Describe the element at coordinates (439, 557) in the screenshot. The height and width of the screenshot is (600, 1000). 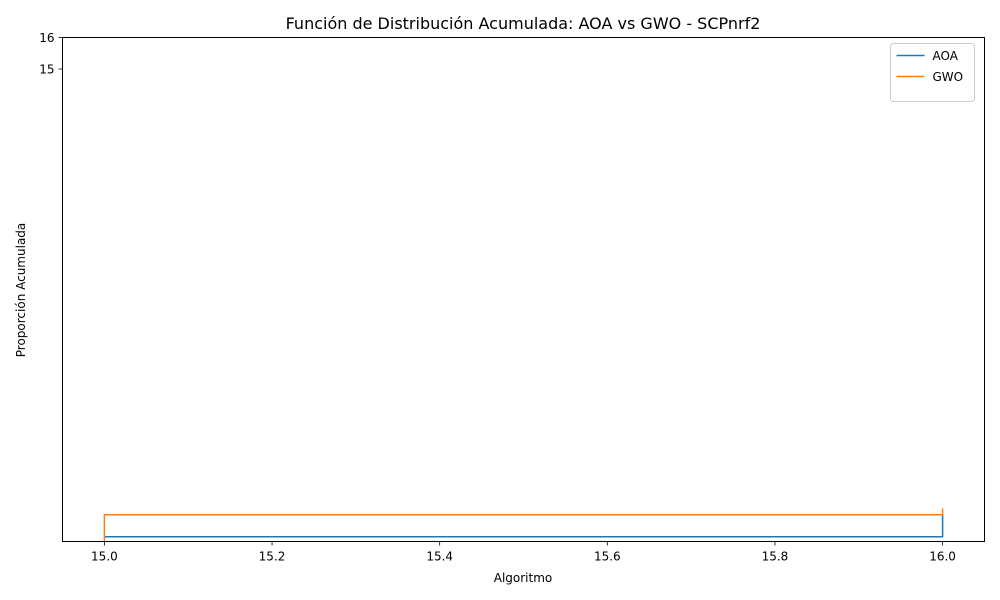
I see `x-tick-label: 15.4` at that location.